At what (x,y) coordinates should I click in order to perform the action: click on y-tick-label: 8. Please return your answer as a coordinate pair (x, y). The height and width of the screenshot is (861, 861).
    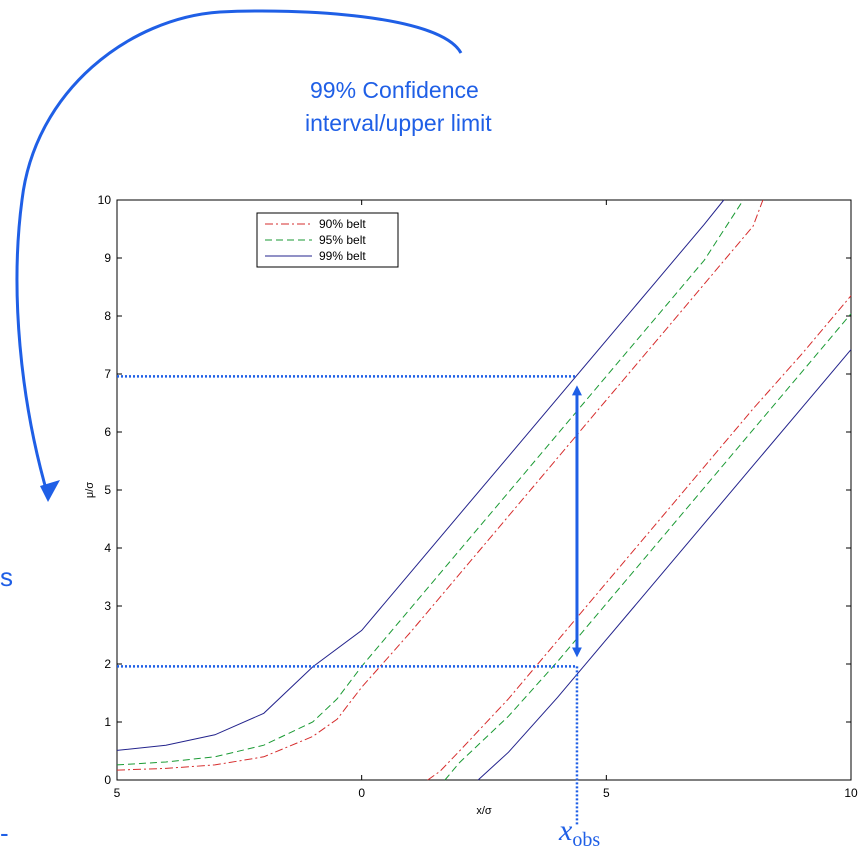
    Looking at the image, I should click on (107, 316).